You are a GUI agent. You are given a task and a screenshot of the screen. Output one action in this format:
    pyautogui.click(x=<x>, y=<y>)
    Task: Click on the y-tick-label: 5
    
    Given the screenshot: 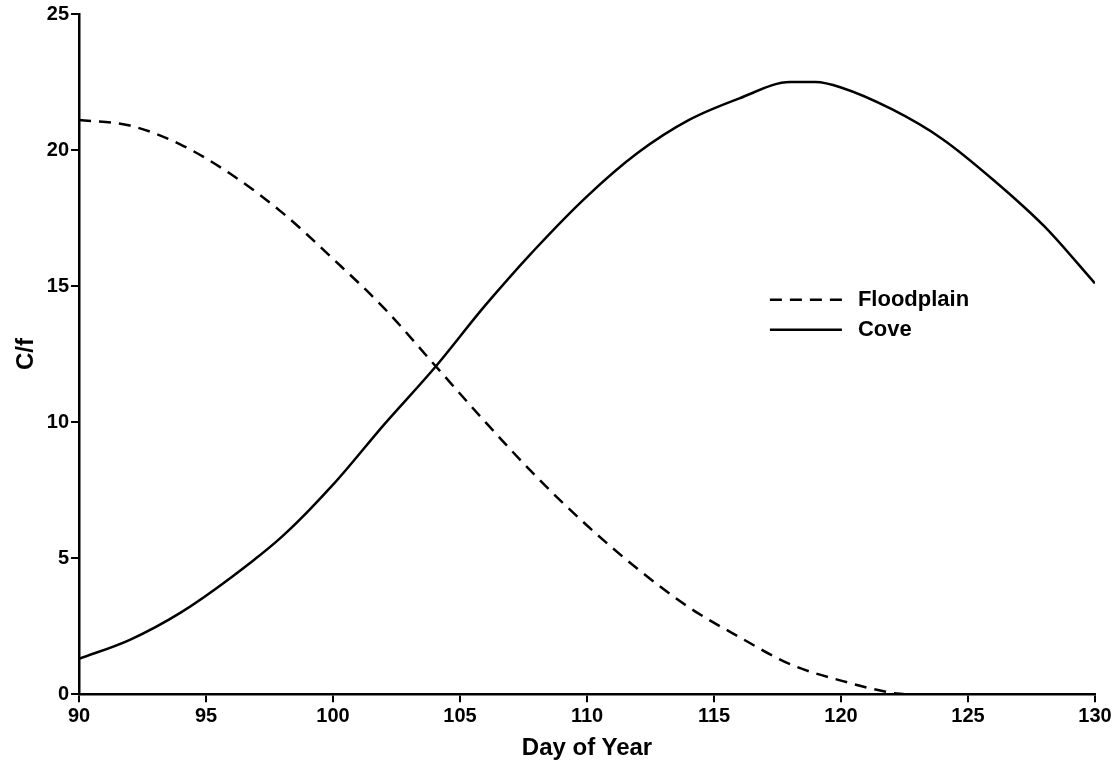 What is the action you would take?
    pyautogui.click(x=63, y=556)
    